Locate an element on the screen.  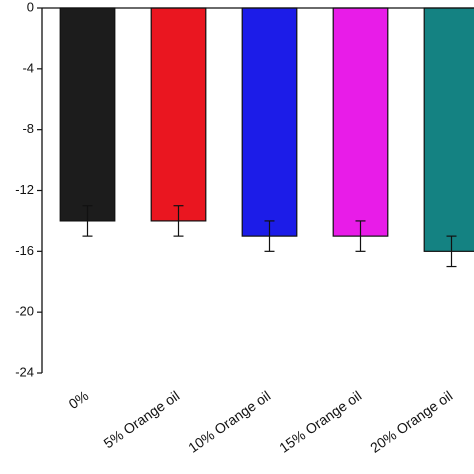
y-tick-label: -24 is located at coordinates (24, 371).